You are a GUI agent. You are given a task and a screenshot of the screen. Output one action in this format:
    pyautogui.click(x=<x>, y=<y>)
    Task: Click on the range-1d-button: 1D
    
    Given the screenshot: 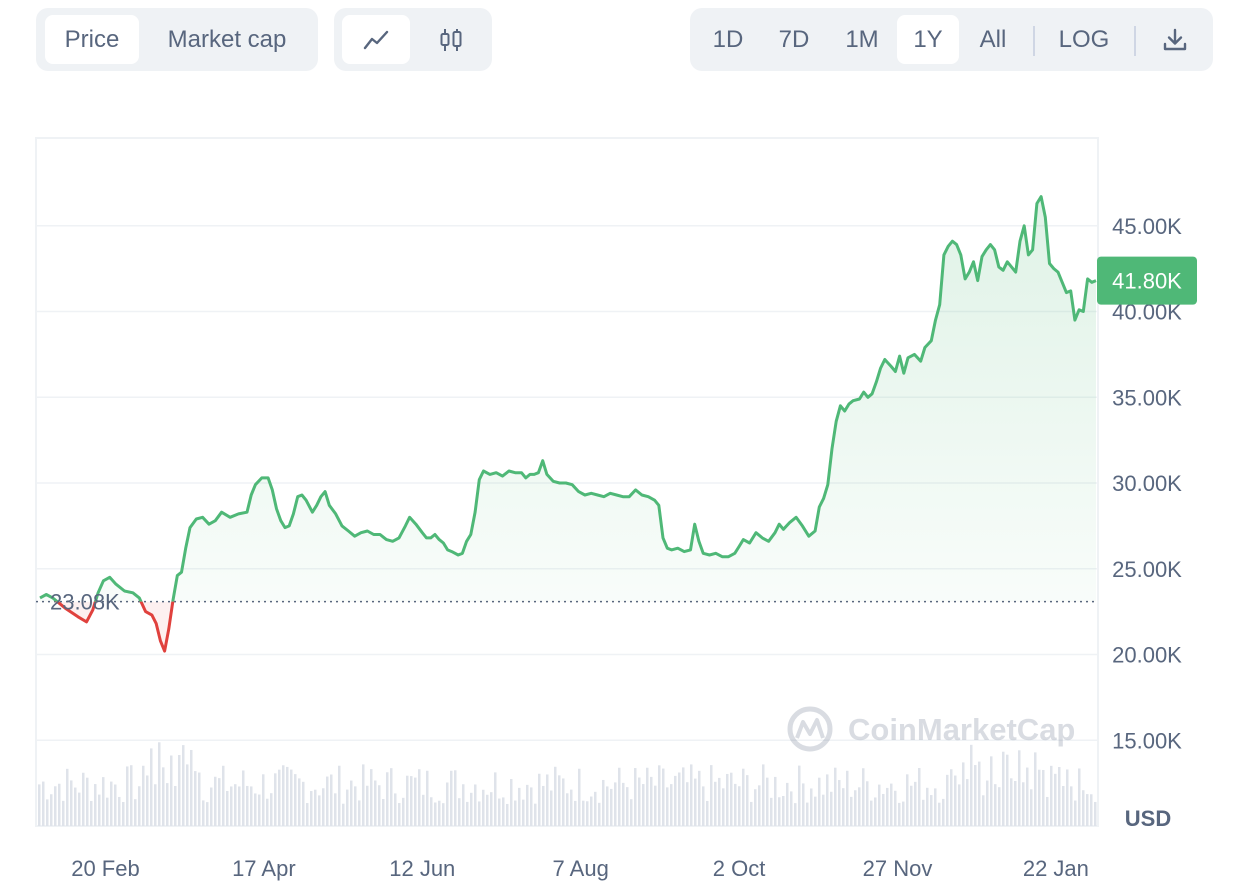 What is the action you would take?
    pyautogui.click(x=728, y=39)
    